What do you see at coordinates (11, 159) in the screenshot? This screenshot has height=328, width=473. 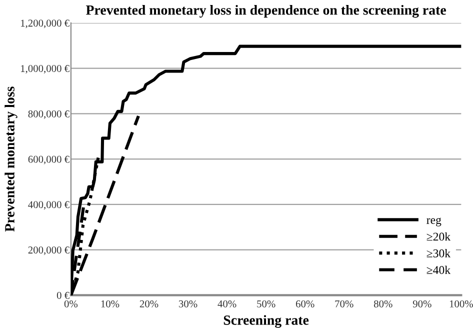 I see `y-axis-title: Prevented monetary loss` at bounding box center [11, 159].